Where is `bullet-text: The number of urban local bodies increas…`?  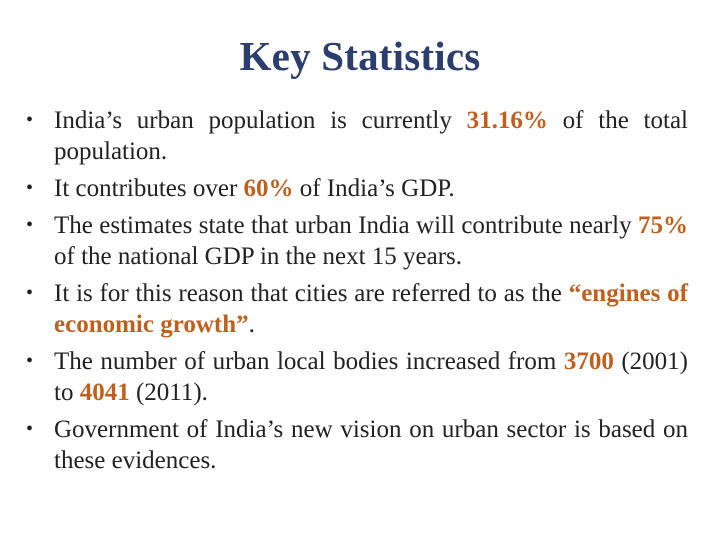 bullet-text: The number of urban local bodies increas… is located at coordinates (371, 377).